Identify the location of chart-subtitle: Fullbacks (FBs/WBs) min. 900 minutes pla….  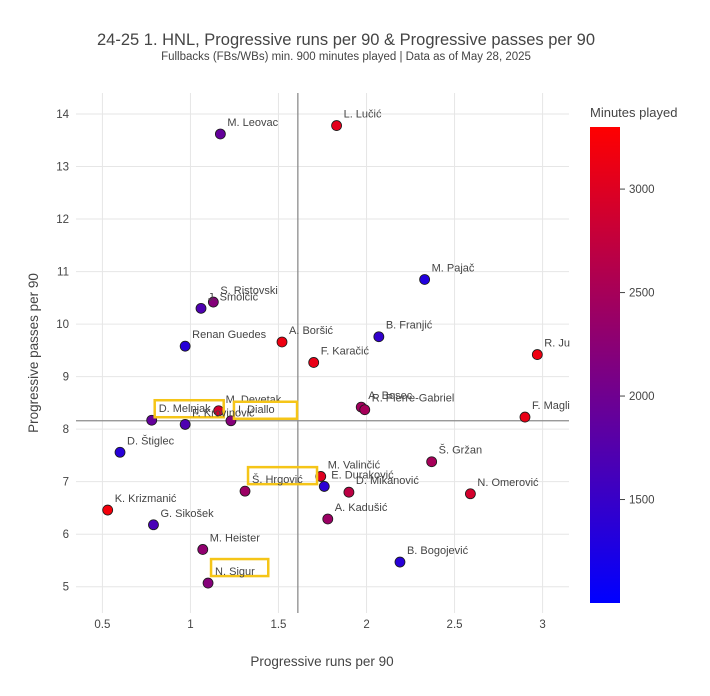
(346, 57).